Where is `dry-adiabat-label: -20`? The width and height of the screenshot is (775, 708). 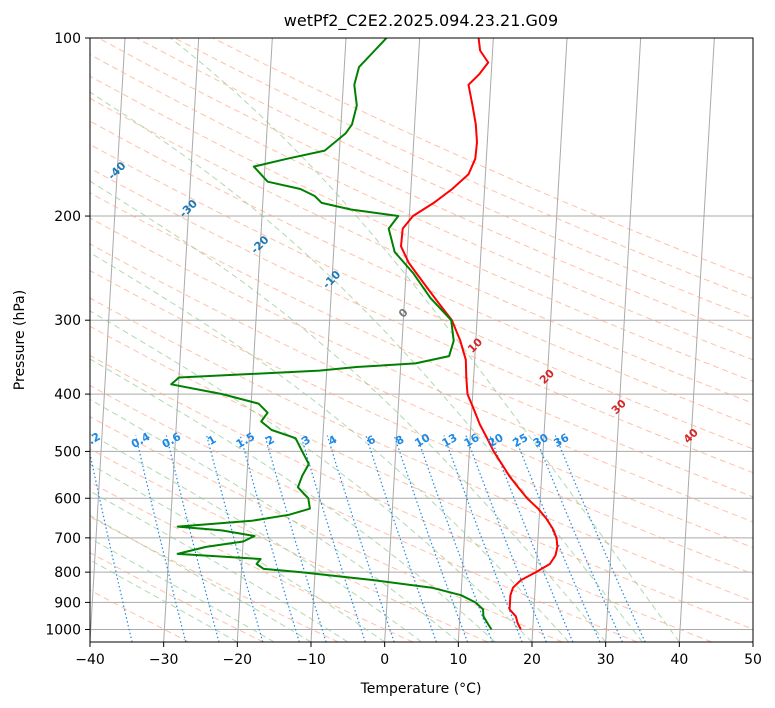 dry-adiabat-label: -20 is located at coordinates (259, 244).